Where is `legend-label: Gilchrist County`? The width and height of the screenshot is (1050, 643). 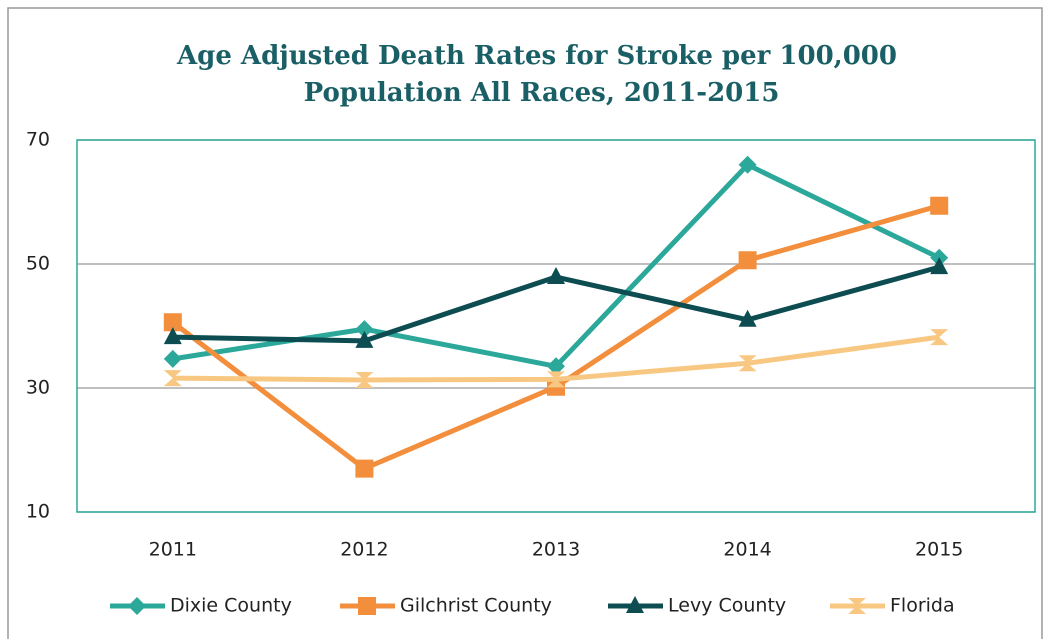
legend-label: Gilchrist County is located at coordinates (476, 606).